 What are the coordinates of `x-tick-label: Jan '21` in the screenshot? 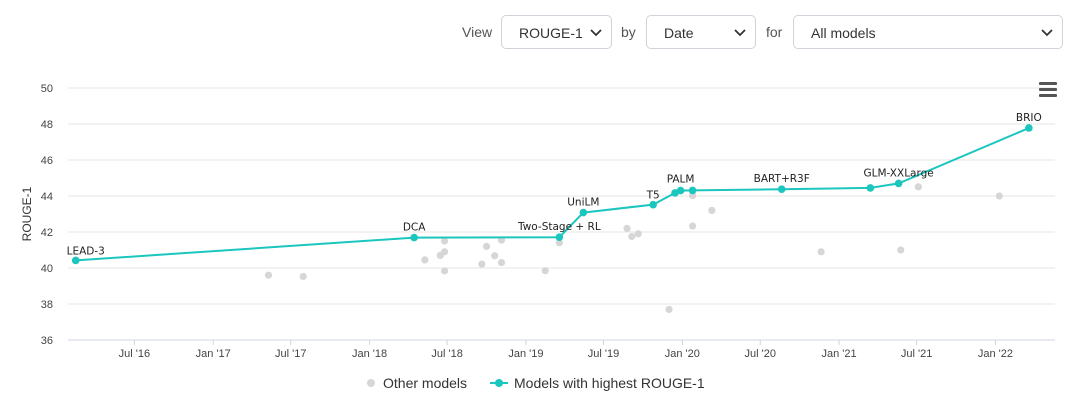 It's located at (839, 354).